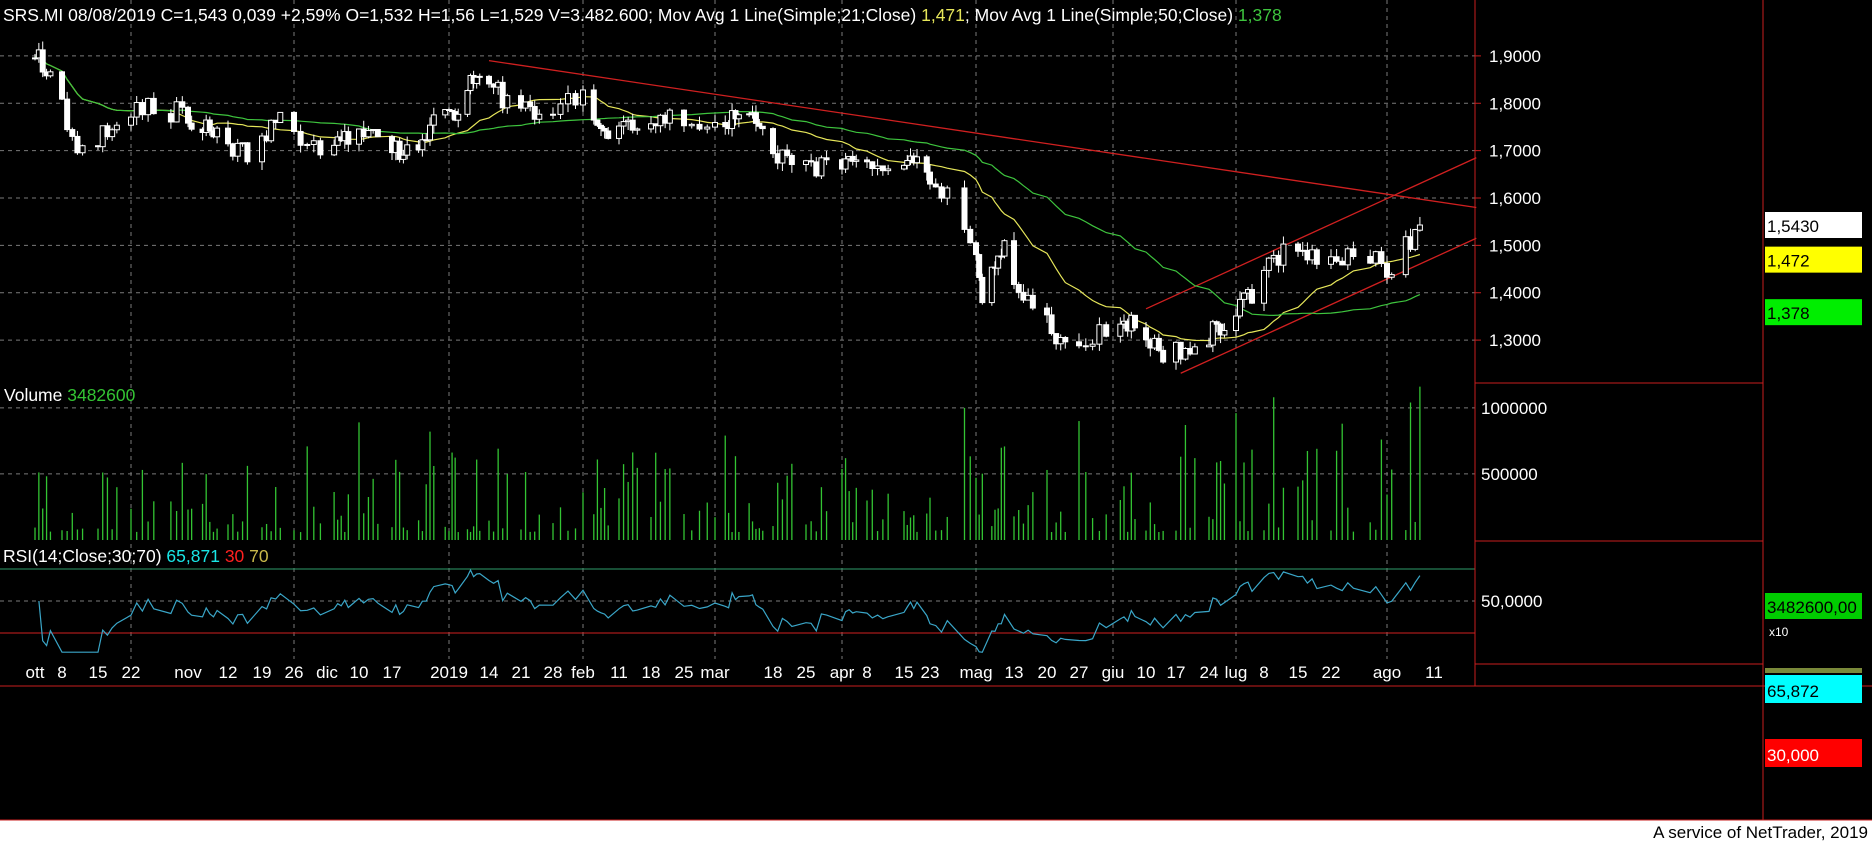 This screenshot has width=1872, height=844. What do you see at coordinates (1813, 259) in the screenshot?
I see `ma21-badge: 1,472` at bounding box center [1813, 259].